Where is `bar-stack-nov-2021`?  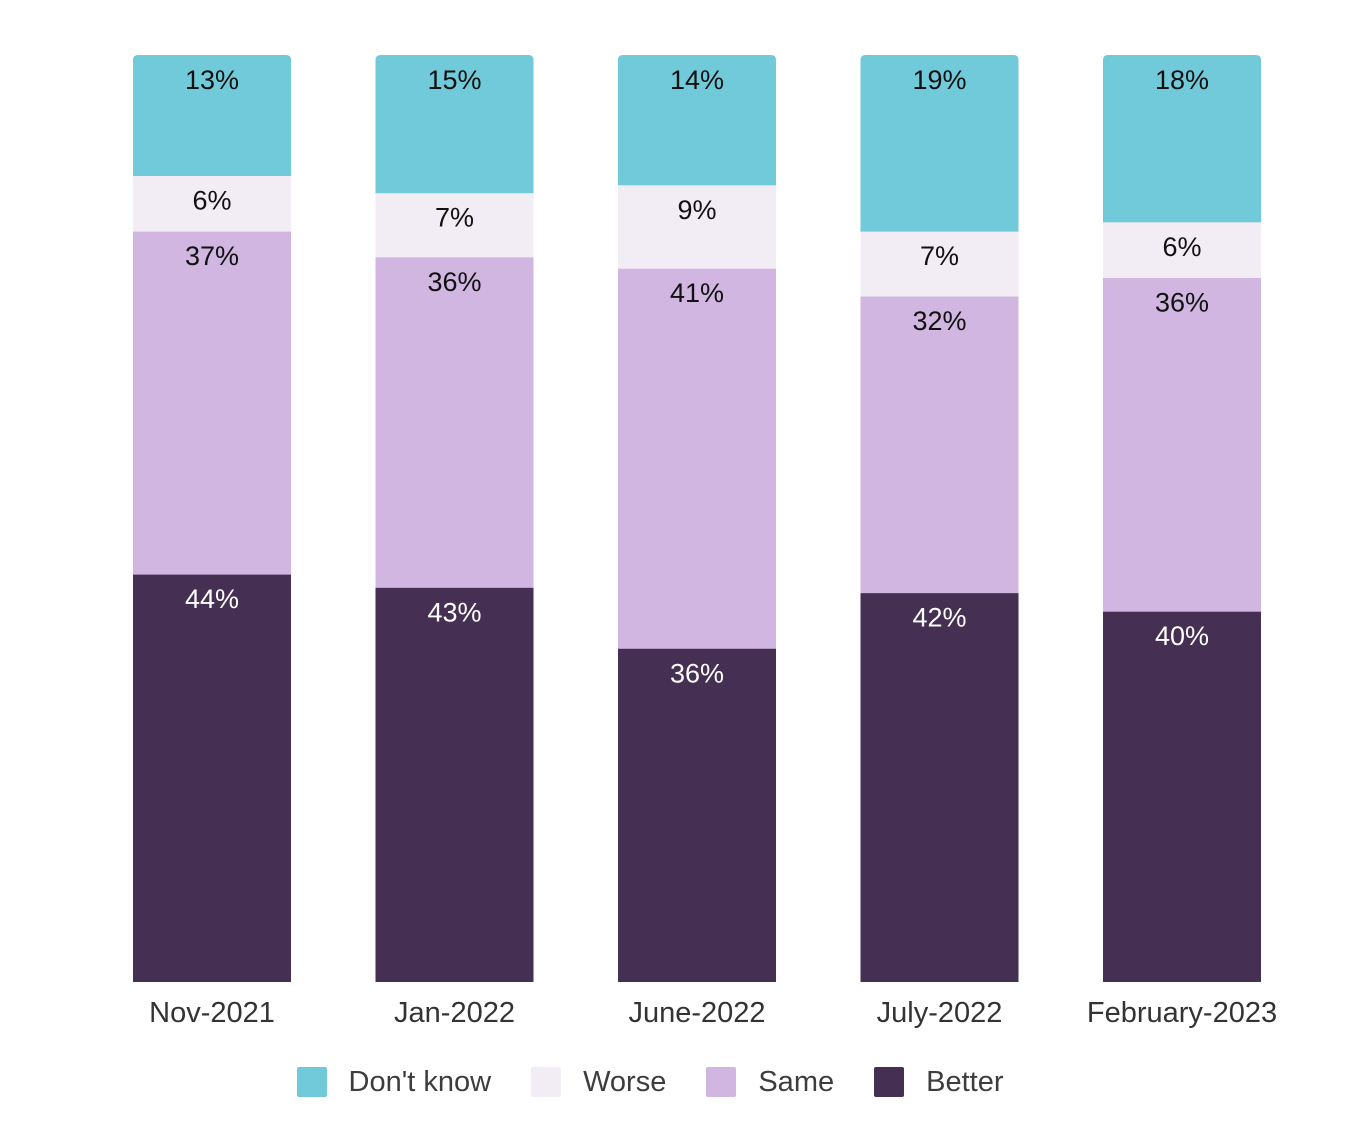
bar-stack-nov-2021 is located at coordinates (212, 518).